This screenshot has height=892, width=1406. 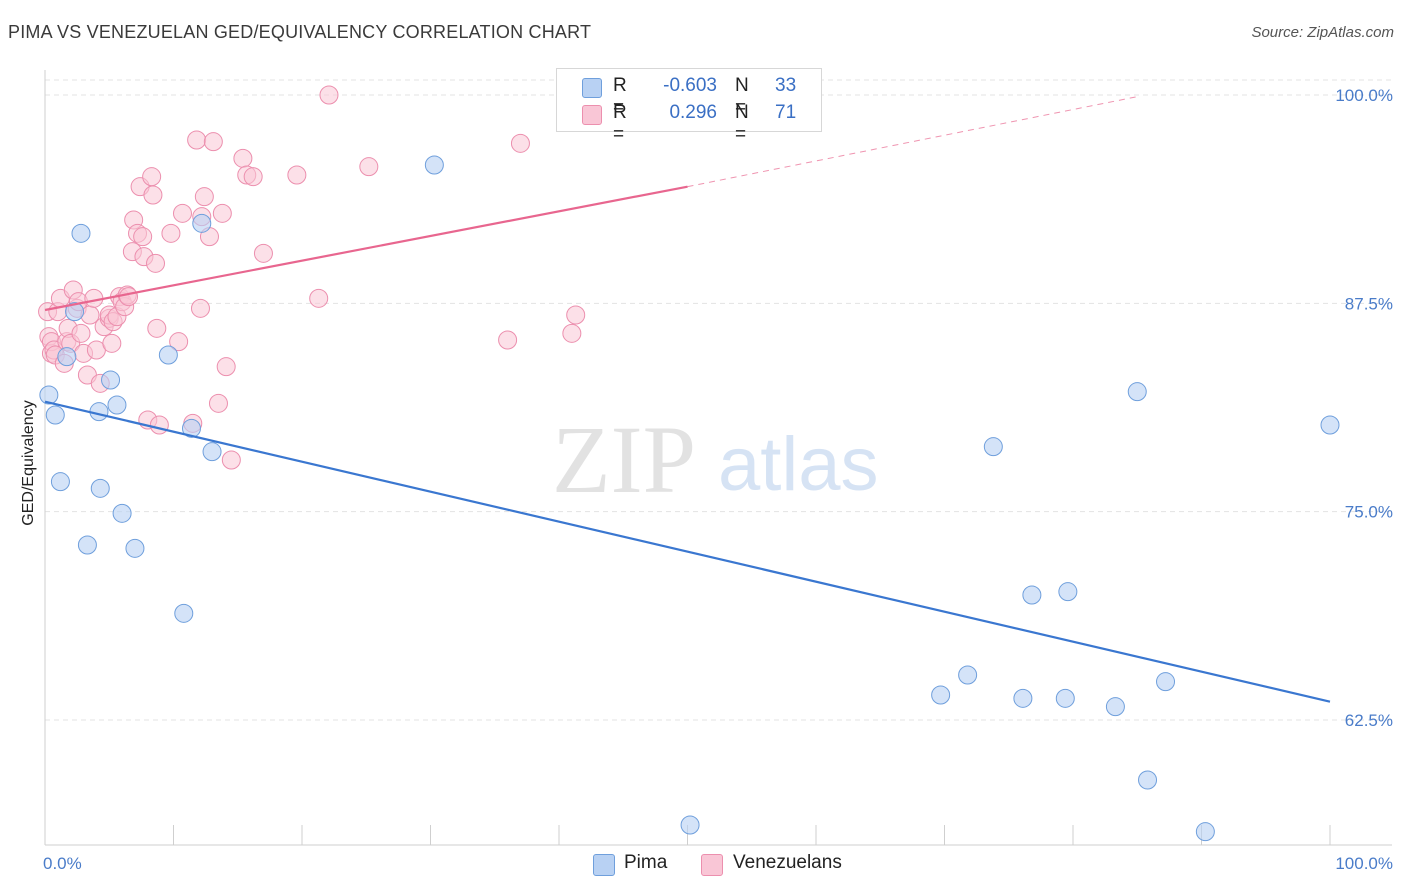 I want to click on watermark: ZIP atlas, so click(x=715, y=459).